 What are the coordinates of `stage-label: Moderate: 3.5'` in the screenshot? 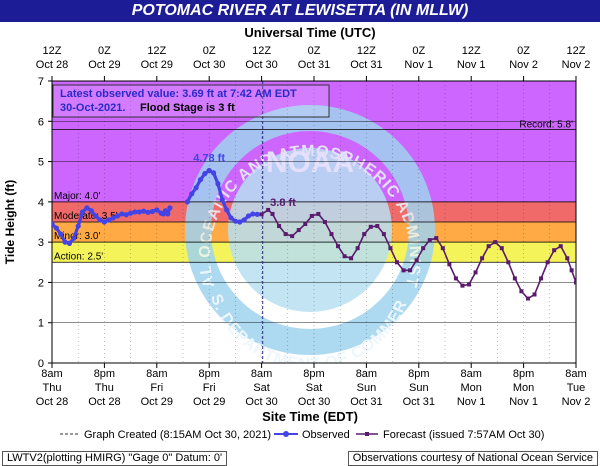 It's located at (86, 216).